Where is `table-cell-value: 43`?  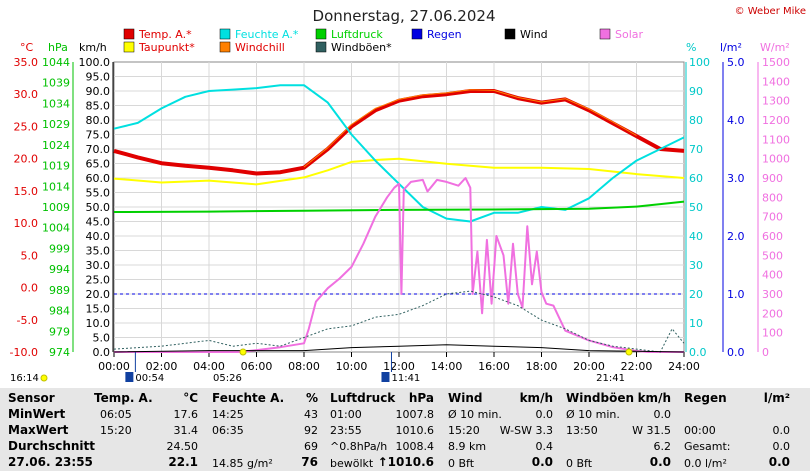 table-cell-value: 43 is located at coordinates (311, 414).